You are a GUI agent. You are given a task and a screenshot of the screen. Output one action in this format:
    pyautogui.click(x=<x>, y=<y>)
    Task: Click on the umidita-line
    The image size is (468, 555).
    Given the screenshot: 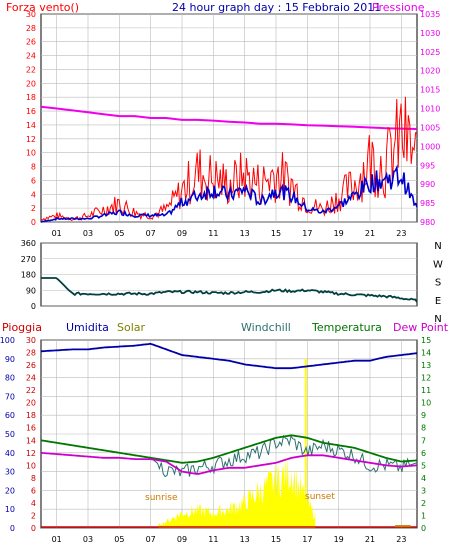 What is the action you would take?
    pyautogui.click(x=229, y=356)
    